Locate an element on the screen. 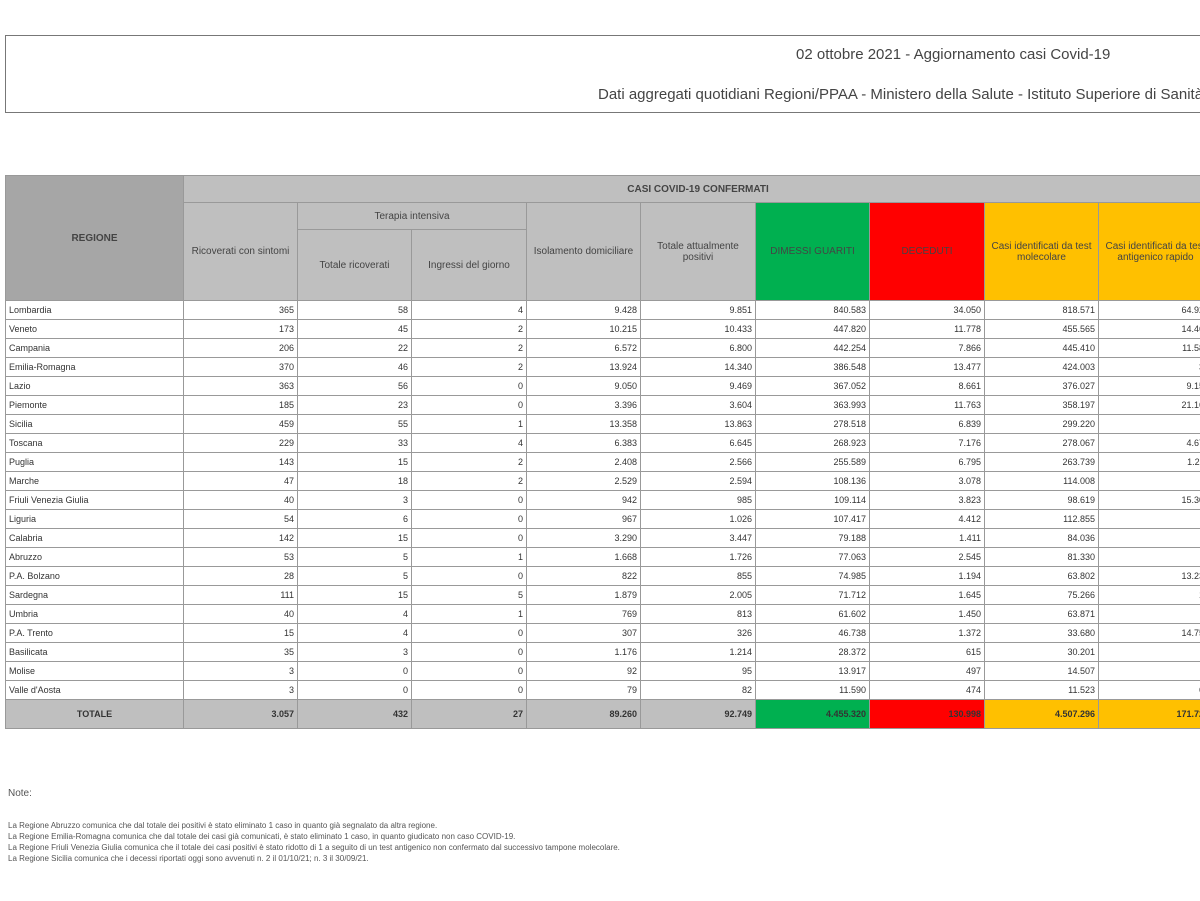 This screenshot has height=901, width=1200. region-name: Campania is located at coordinates (94, 348).